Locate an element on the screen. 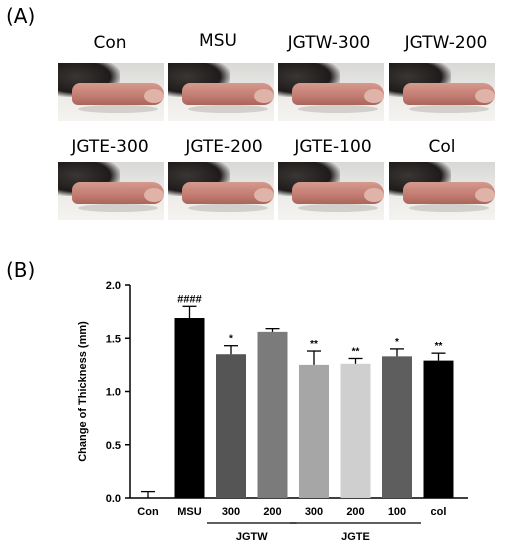 The height and width of the screenshot is (550, 505). photo-label-jgtw-300: JGTW-300 is located at coordinates (329, 43).